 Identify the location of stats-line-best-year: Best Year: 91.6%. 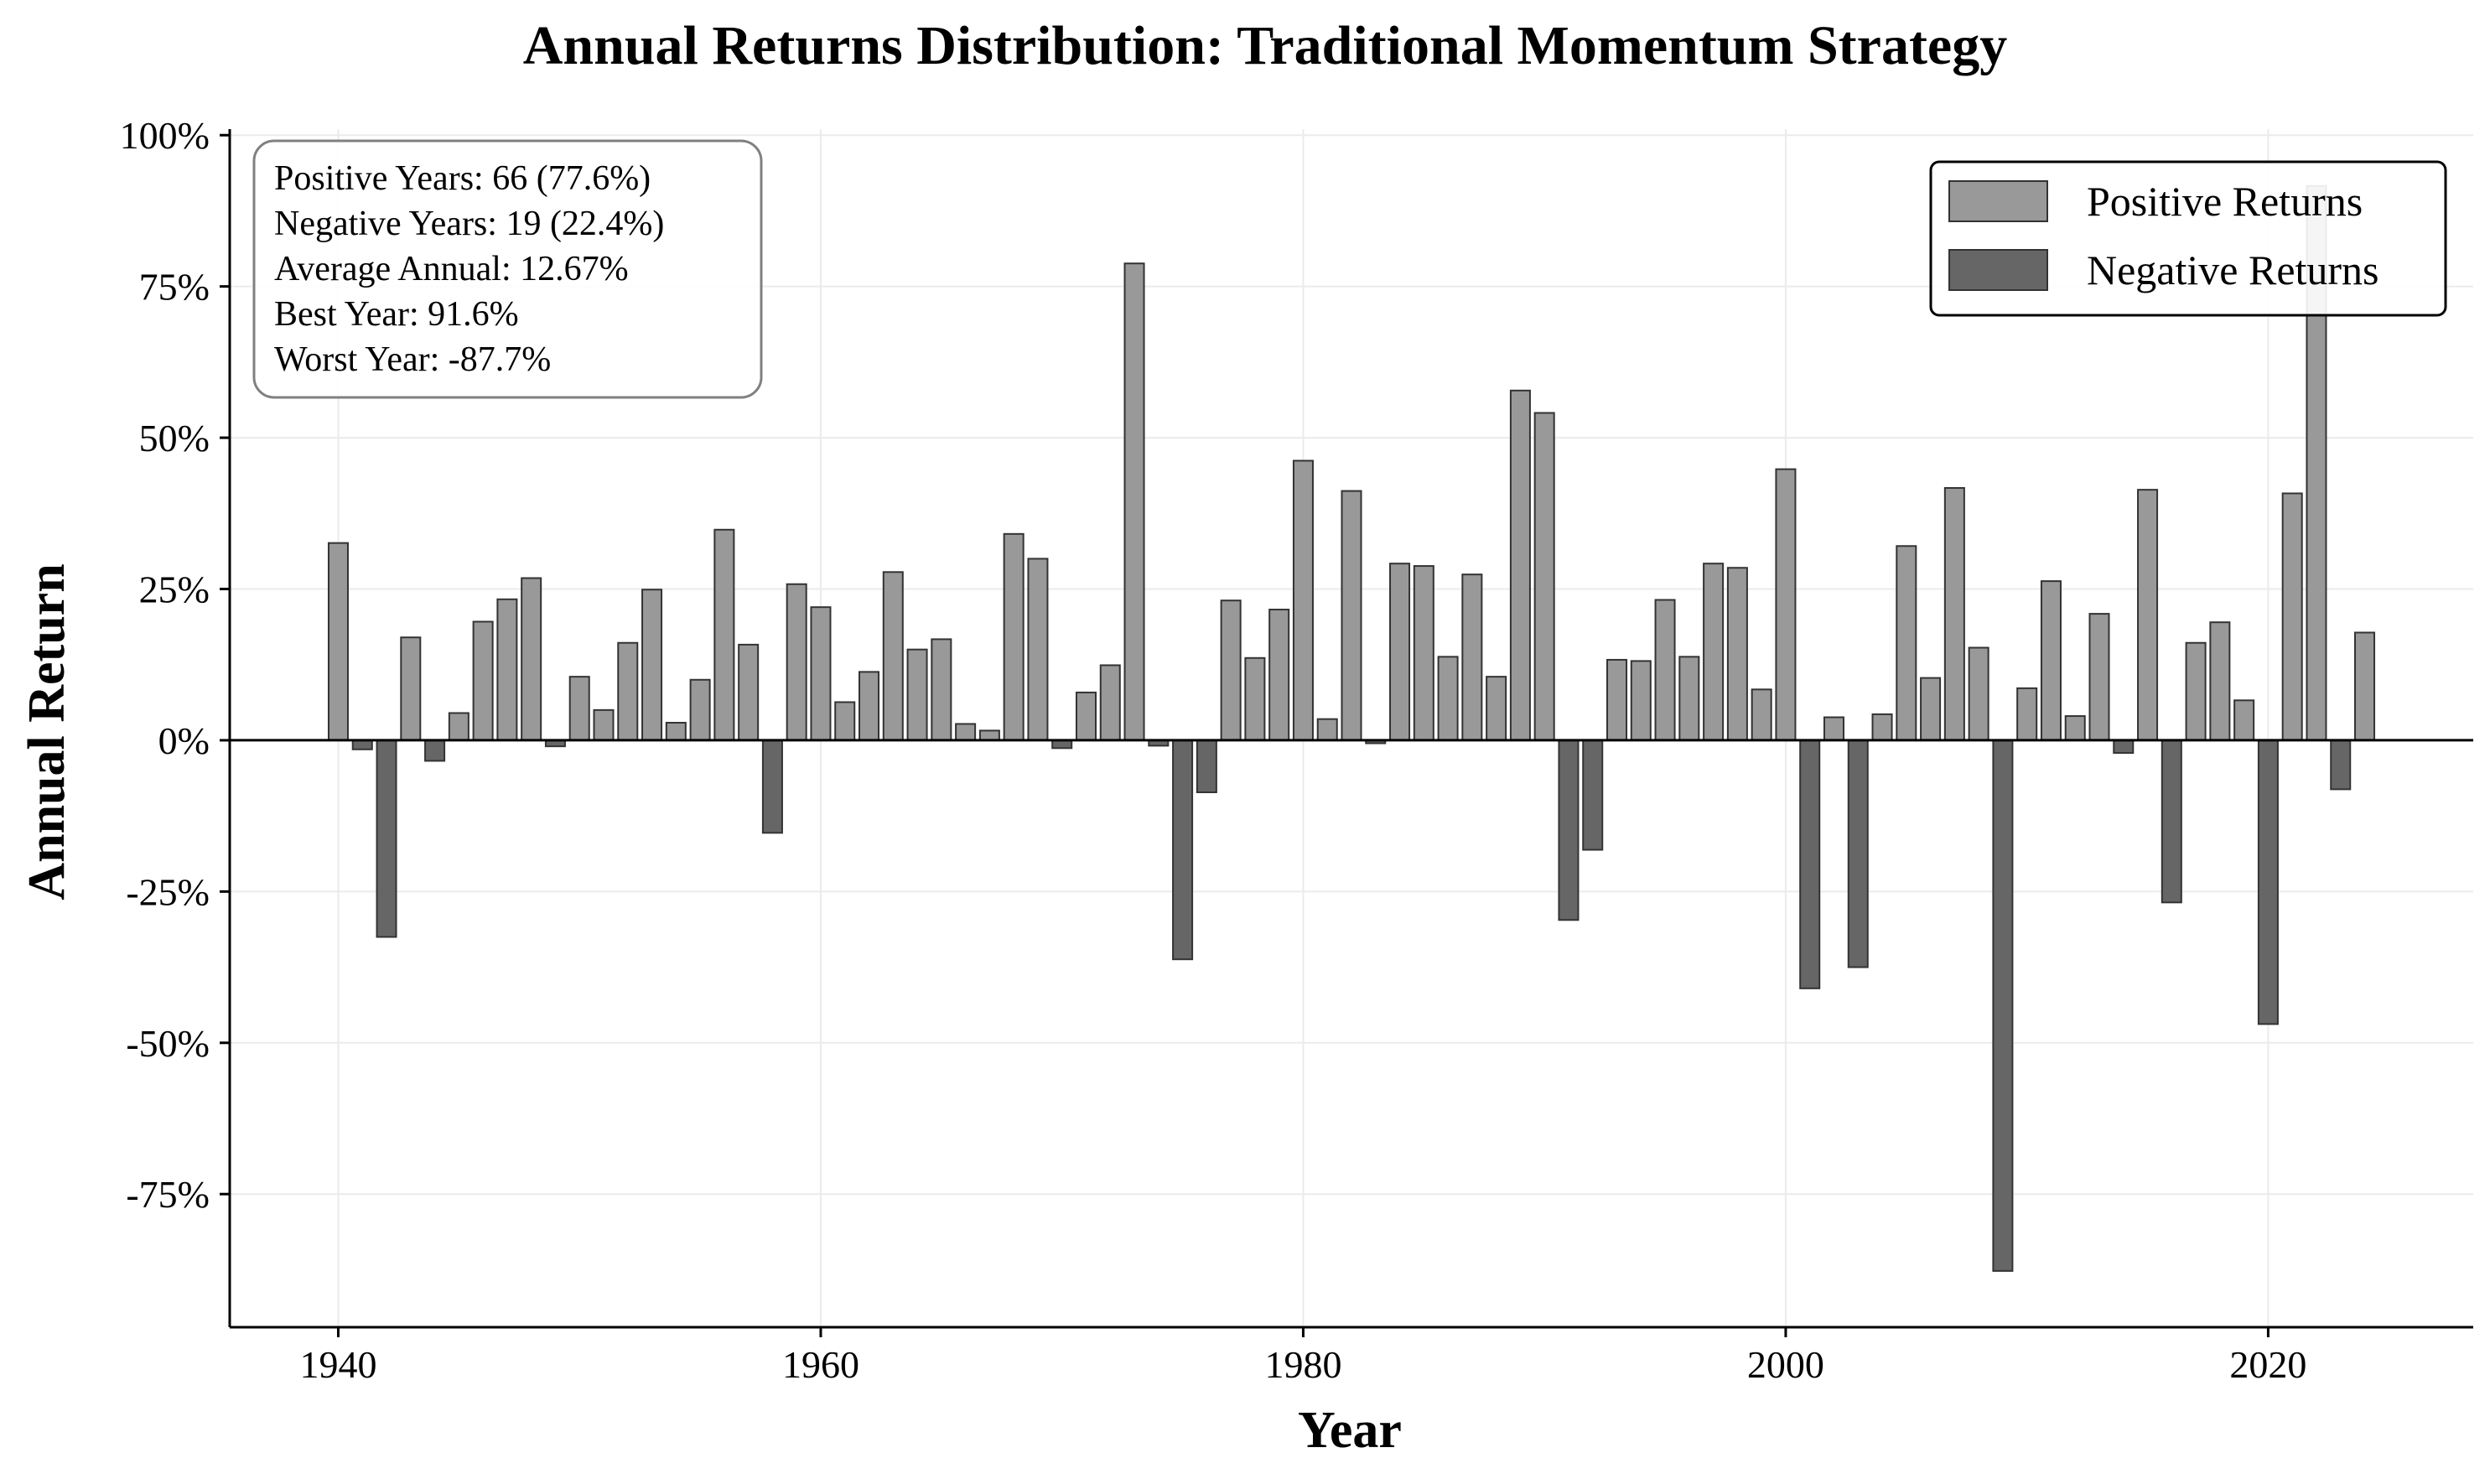
(396, 314).